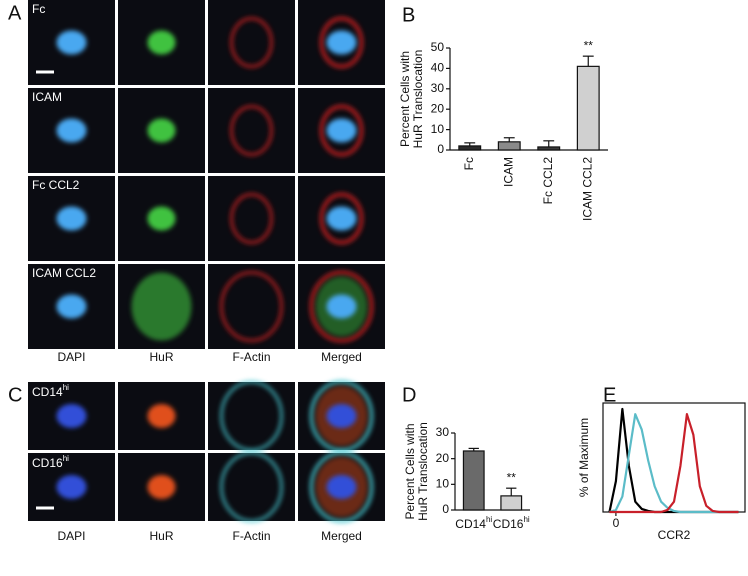  I want to click on row-label: CD14hi, so click(50, 391).